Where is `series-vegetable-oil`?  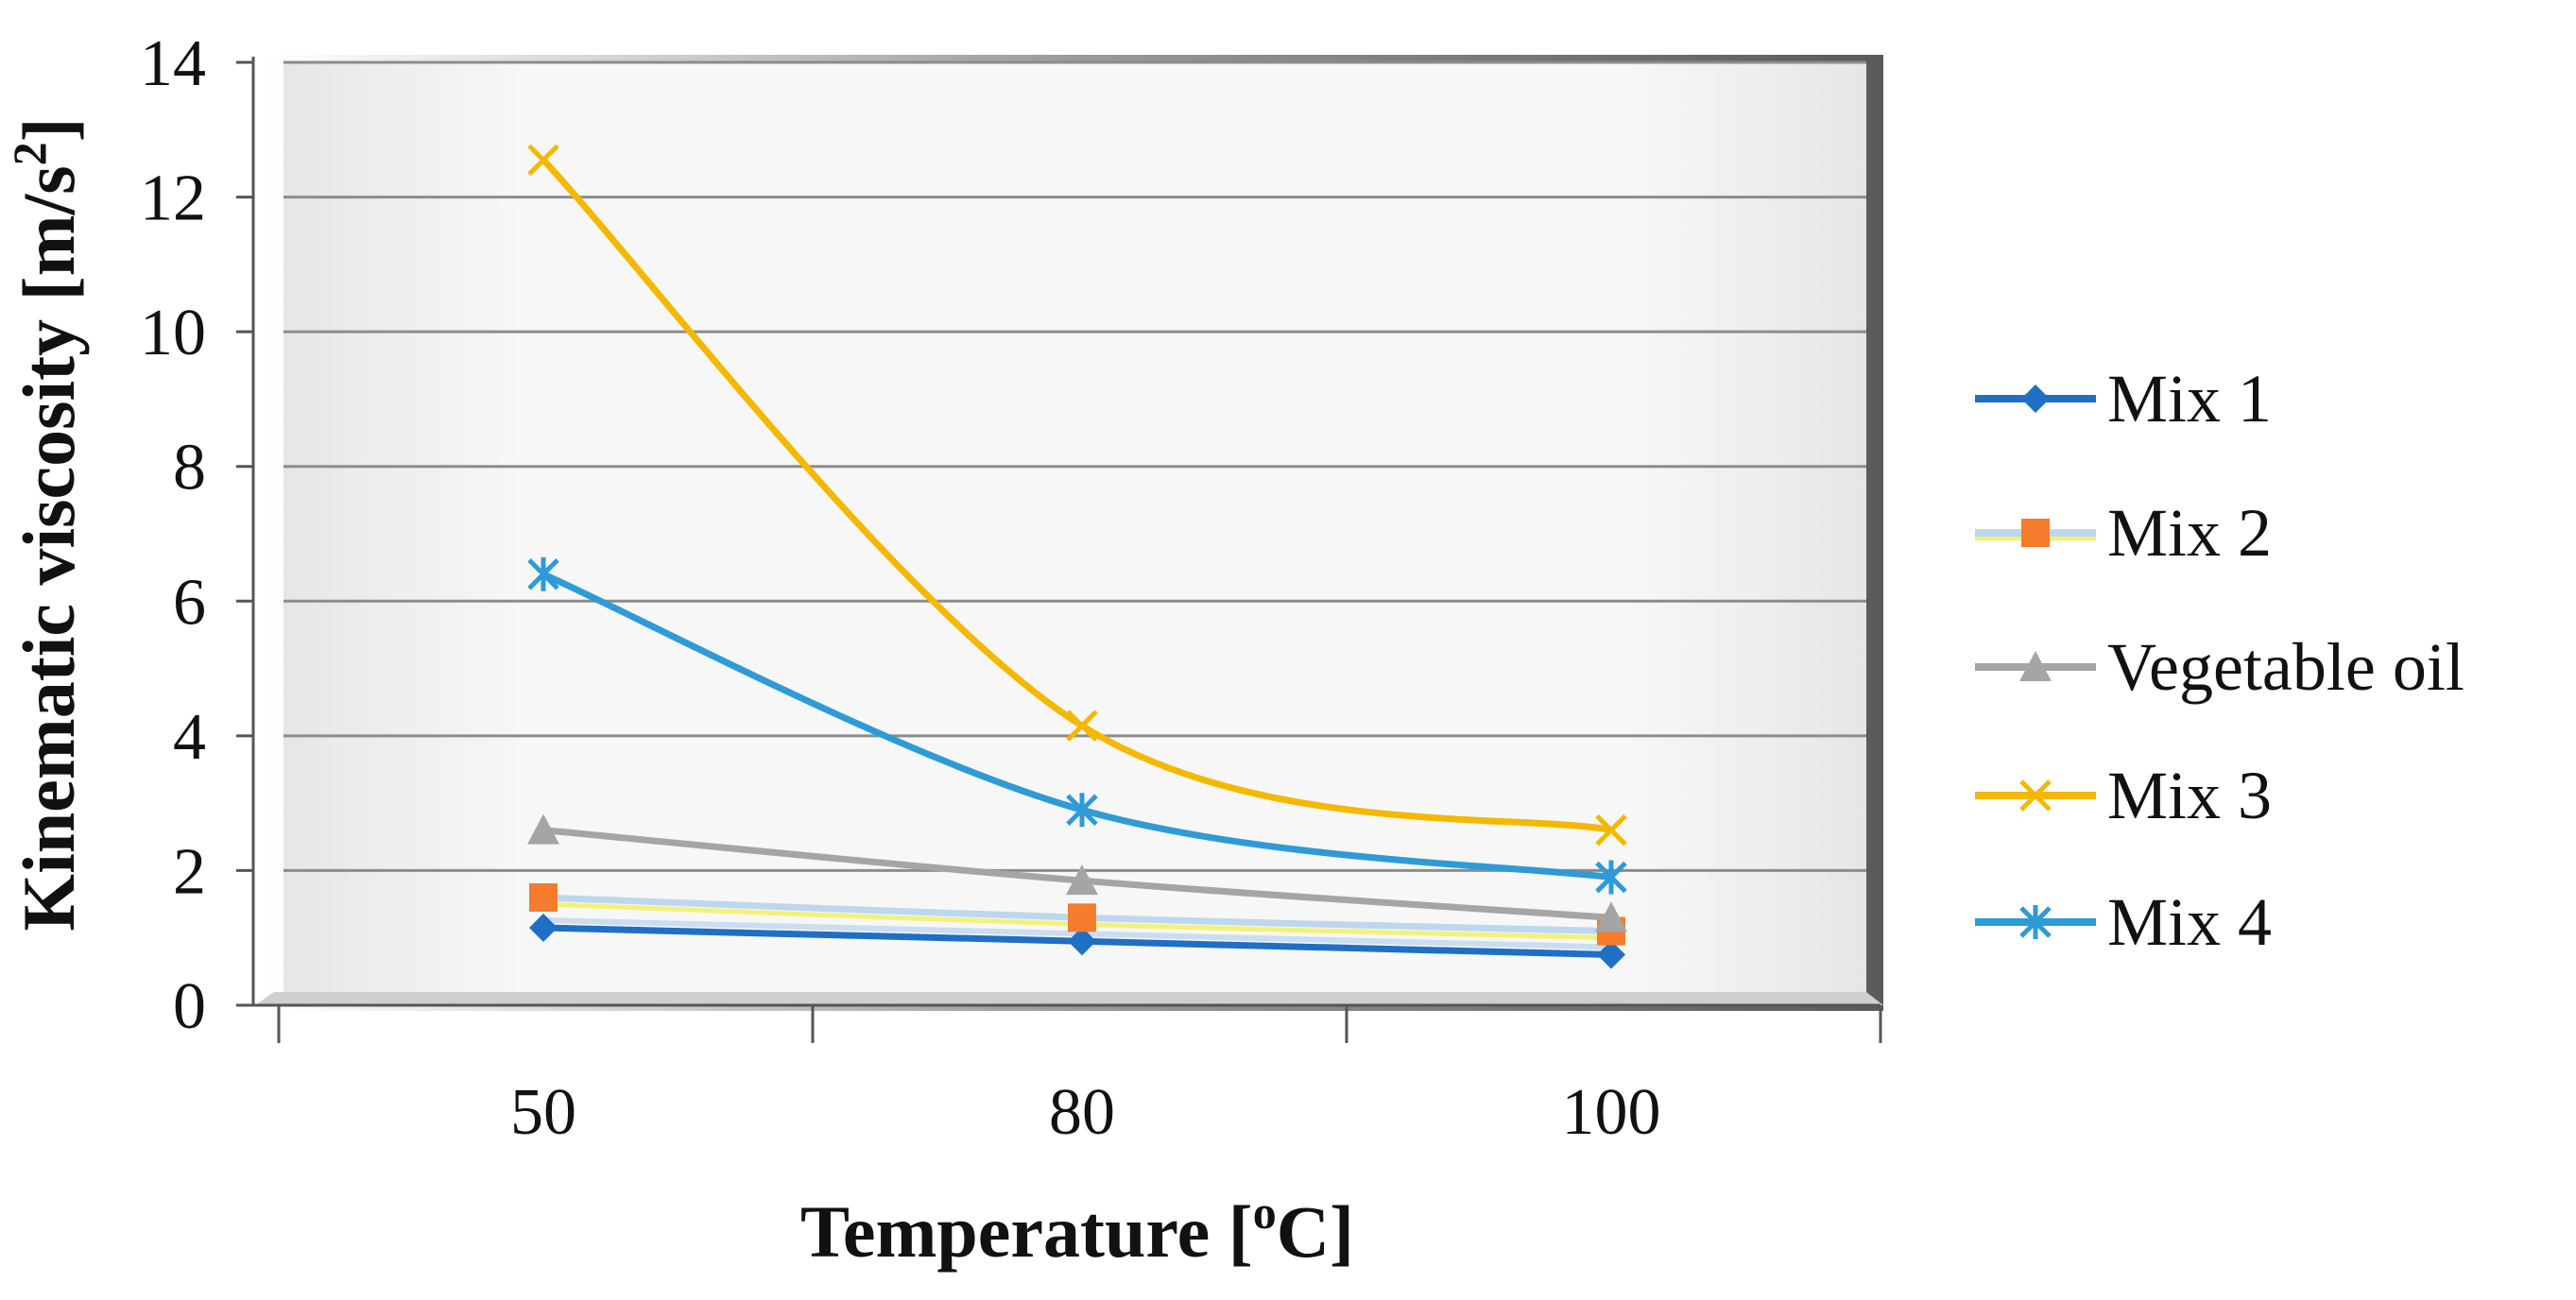
series-vegetable-oil is located at coordinates (1077, 873).